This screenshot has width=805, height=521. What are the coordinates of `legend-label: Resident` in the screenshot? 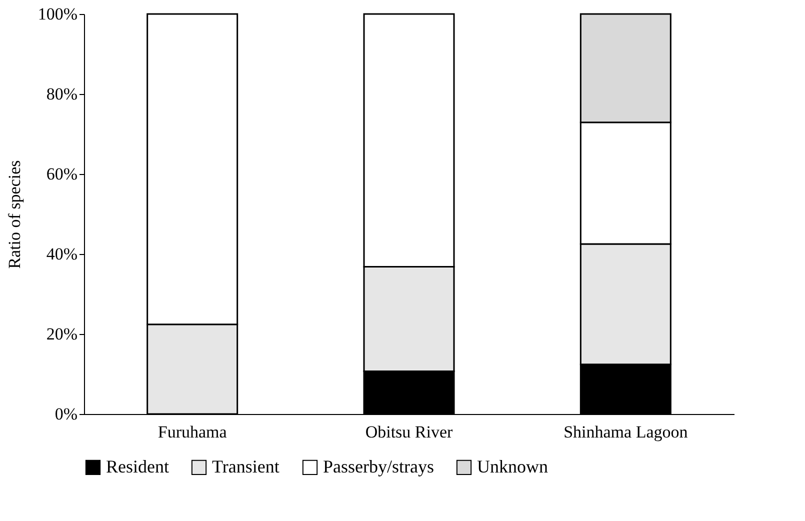 It's located at (137, 466).